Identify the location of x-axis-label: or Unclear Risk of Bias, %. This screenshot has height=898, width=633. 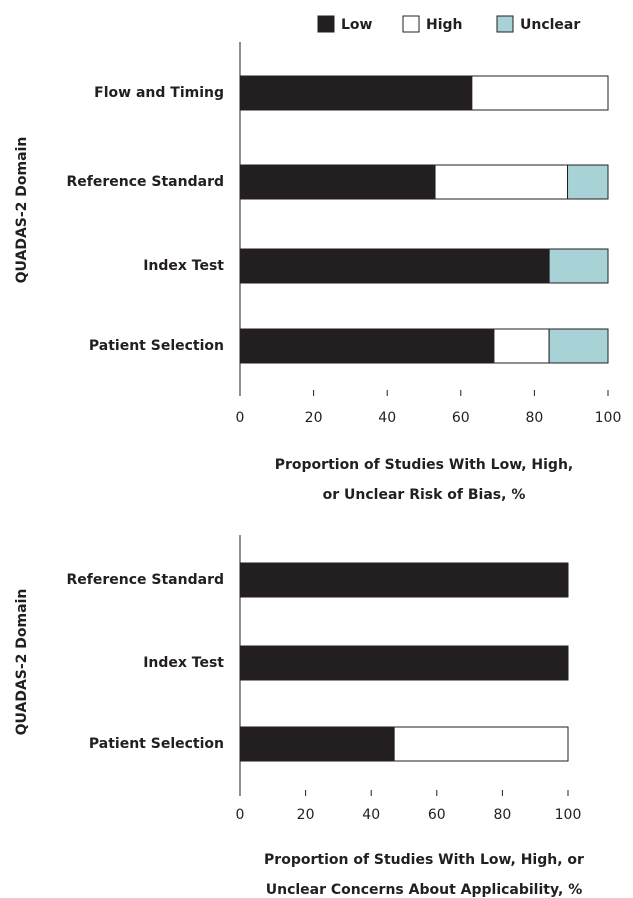
(424, 495).